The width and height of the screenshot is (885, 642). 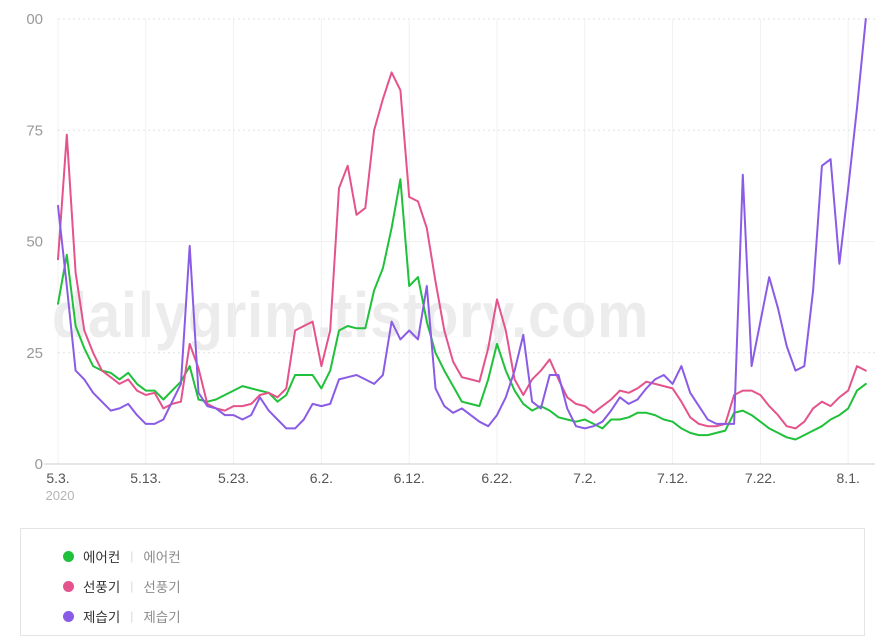 What do you see at coordinates (463, 616) in the screenshot?
I see `legend-item: 제습기 | 제습기` at bounding box center [463, 616].